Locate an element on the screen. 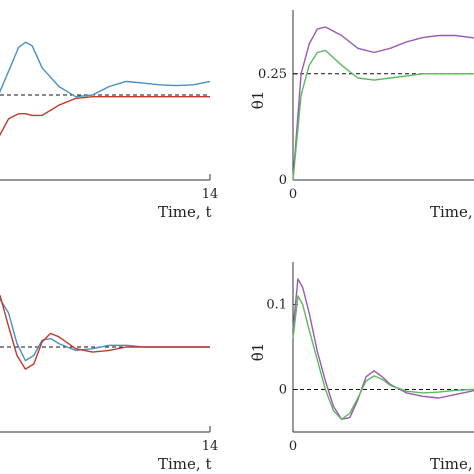 This screenshot has width=474, height=474. y-axis-title: θ1 is located at coordinates (258, 100).